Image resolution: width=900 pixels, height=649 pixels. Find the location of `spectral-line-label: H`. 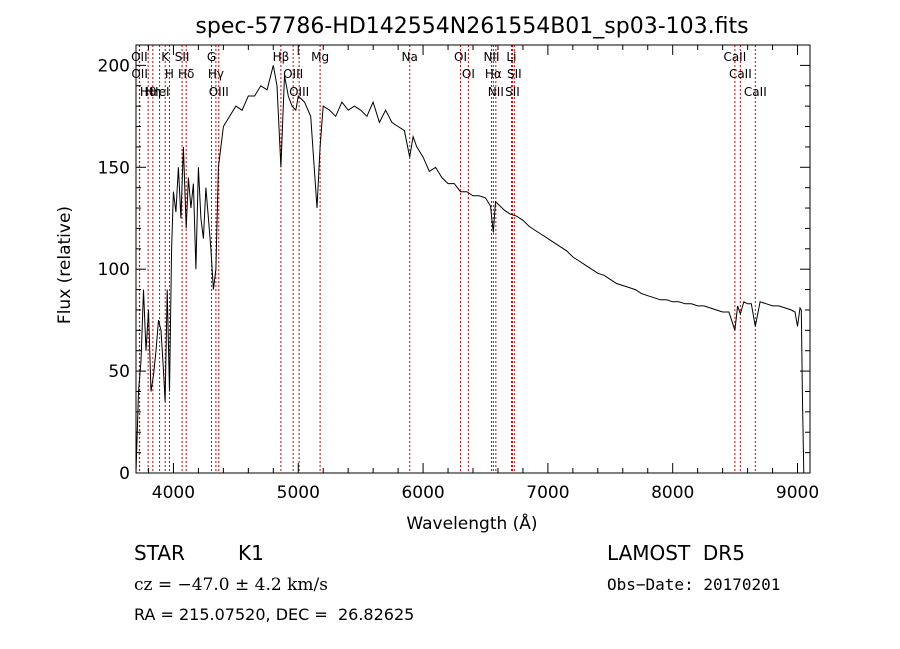

spectral-line-label: H is located at coordinates (169, 74).